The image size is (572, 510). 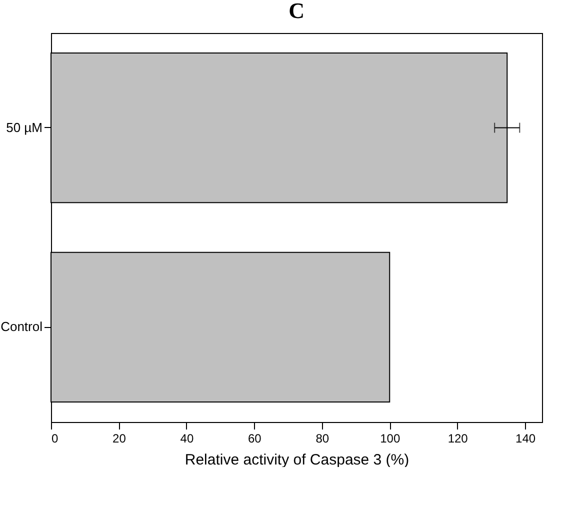 I want to click on y-tick-label: Control, so click(x=21, y=326).